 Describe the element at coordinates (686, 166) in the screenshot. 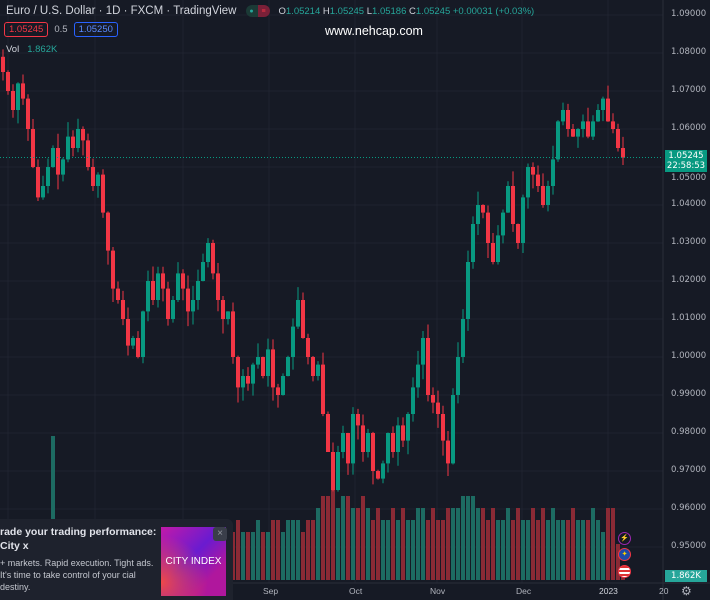

I see `bar-countdown: 22:58:53` at that location.